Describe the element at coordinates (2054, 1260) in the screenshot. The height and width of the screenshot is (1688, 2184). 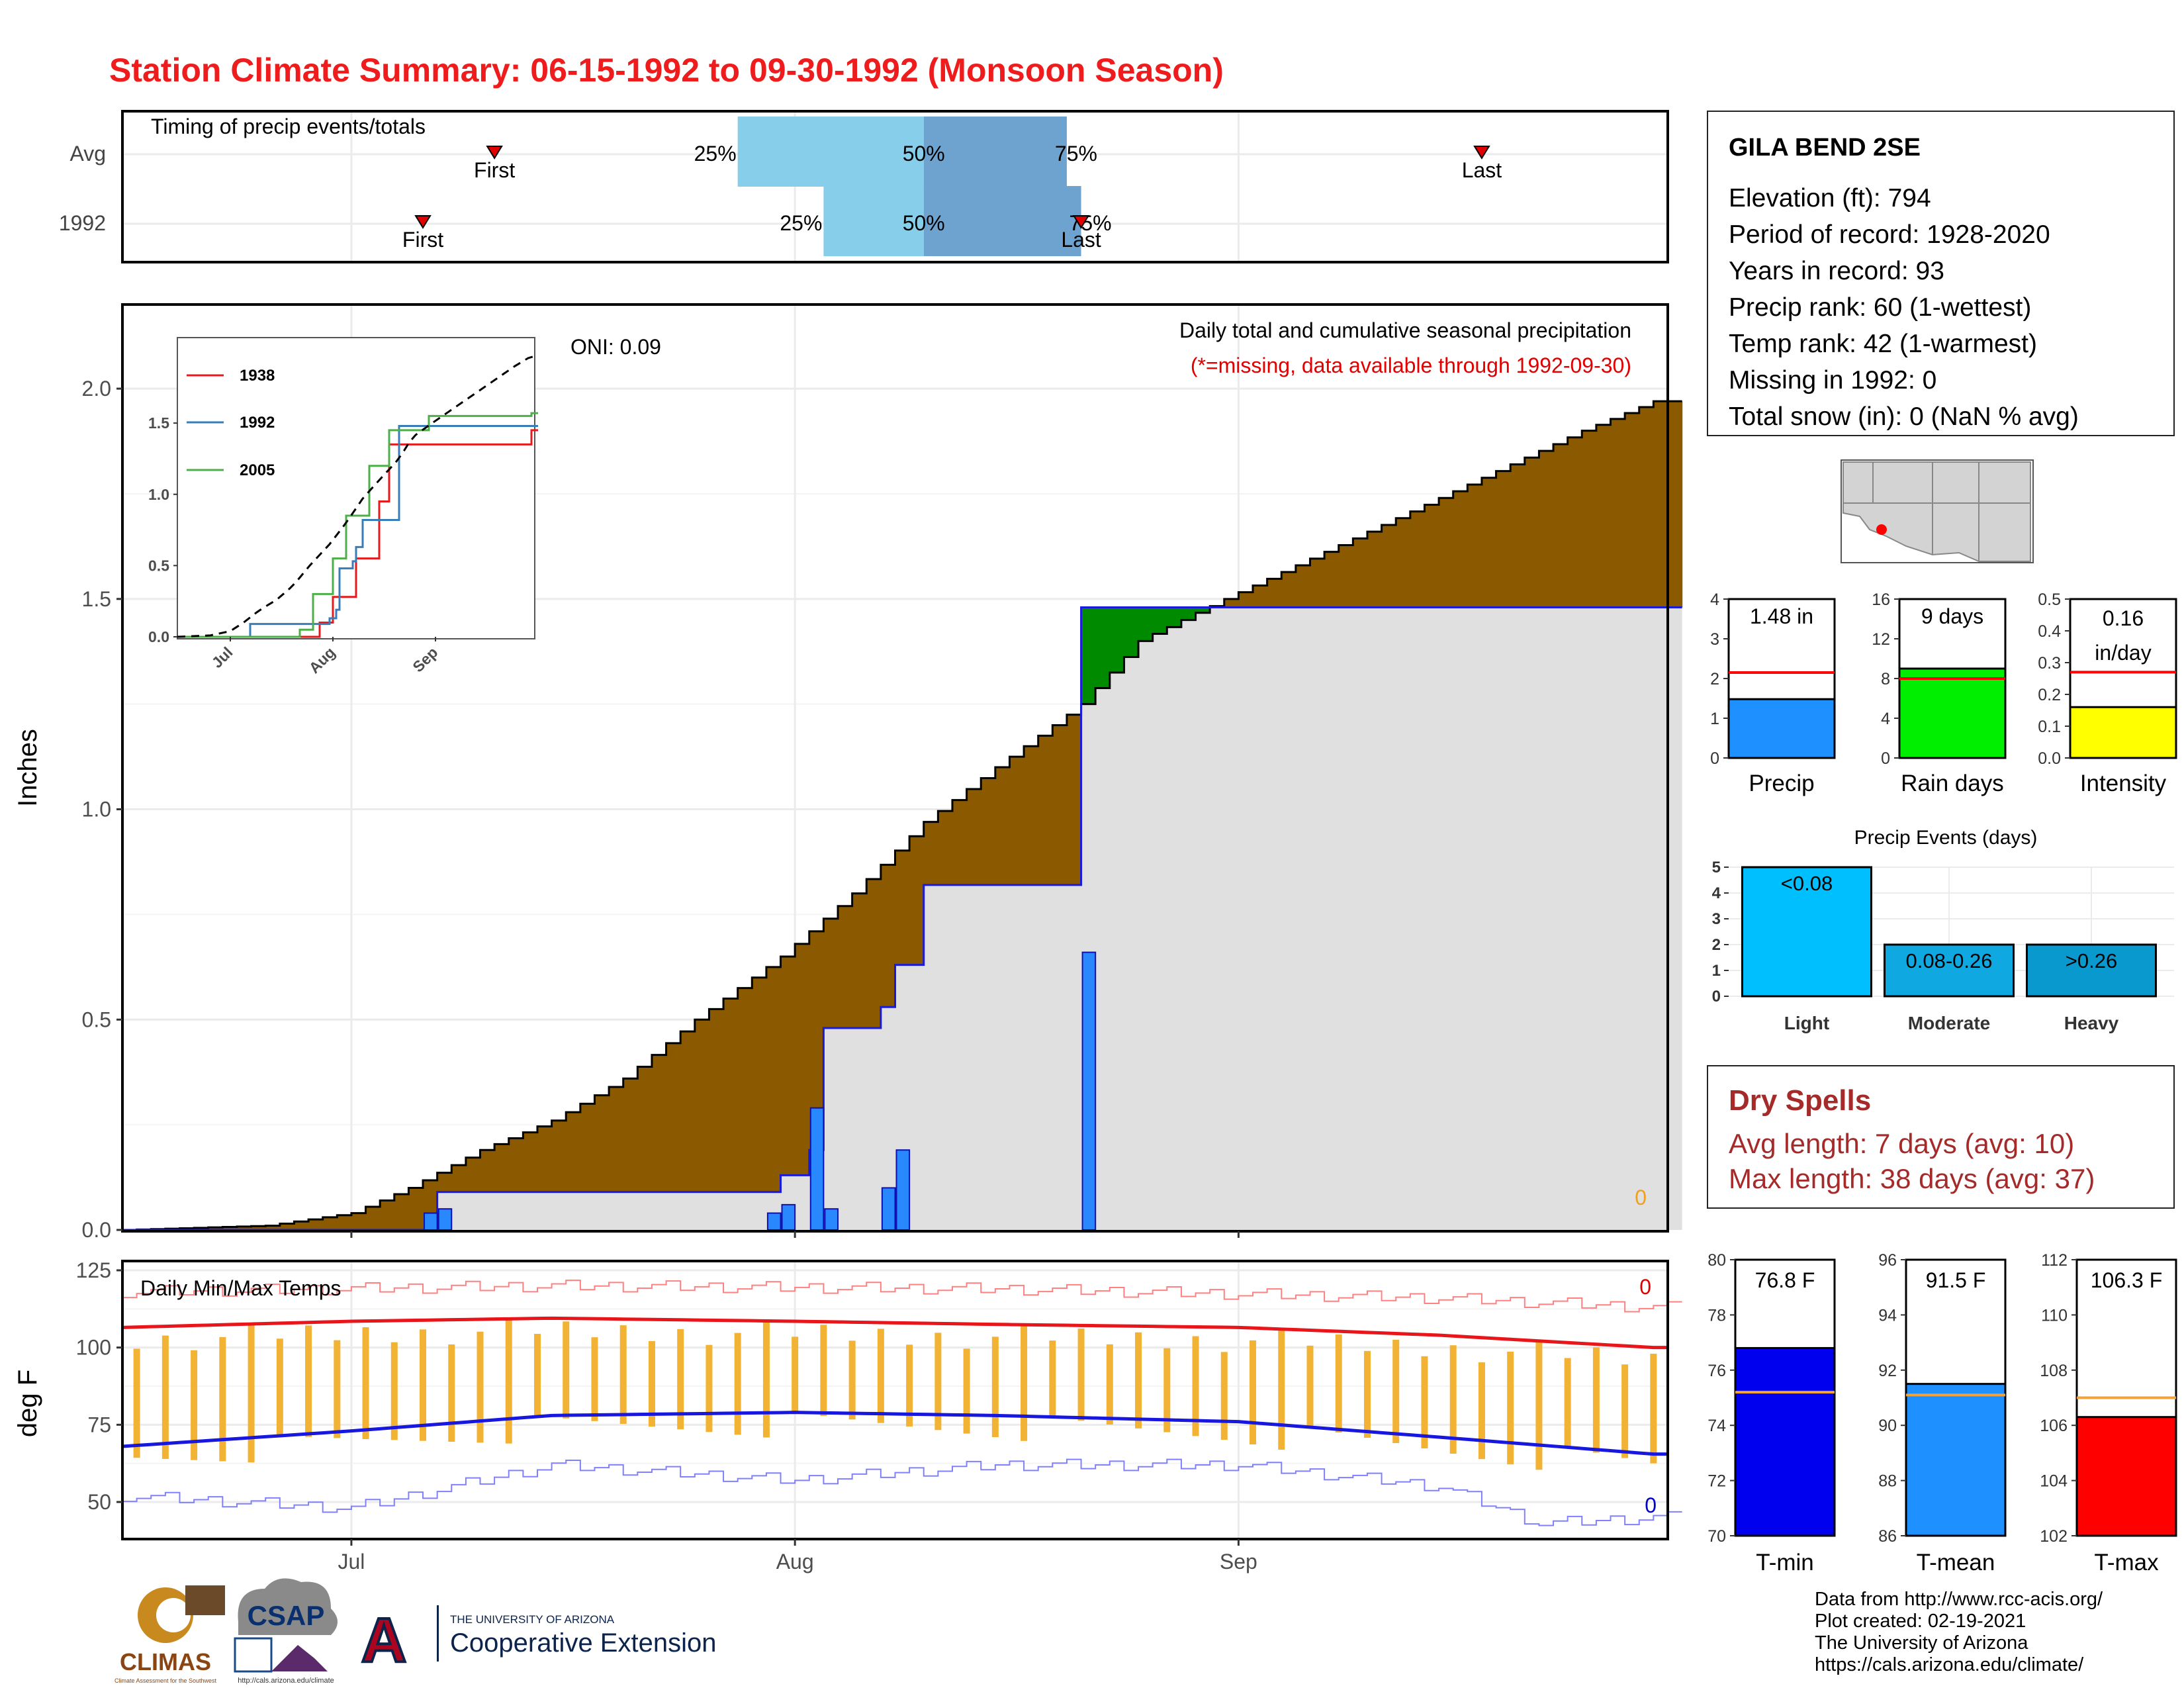
I see `temp-summary-y-tick-label: 112` at that location.